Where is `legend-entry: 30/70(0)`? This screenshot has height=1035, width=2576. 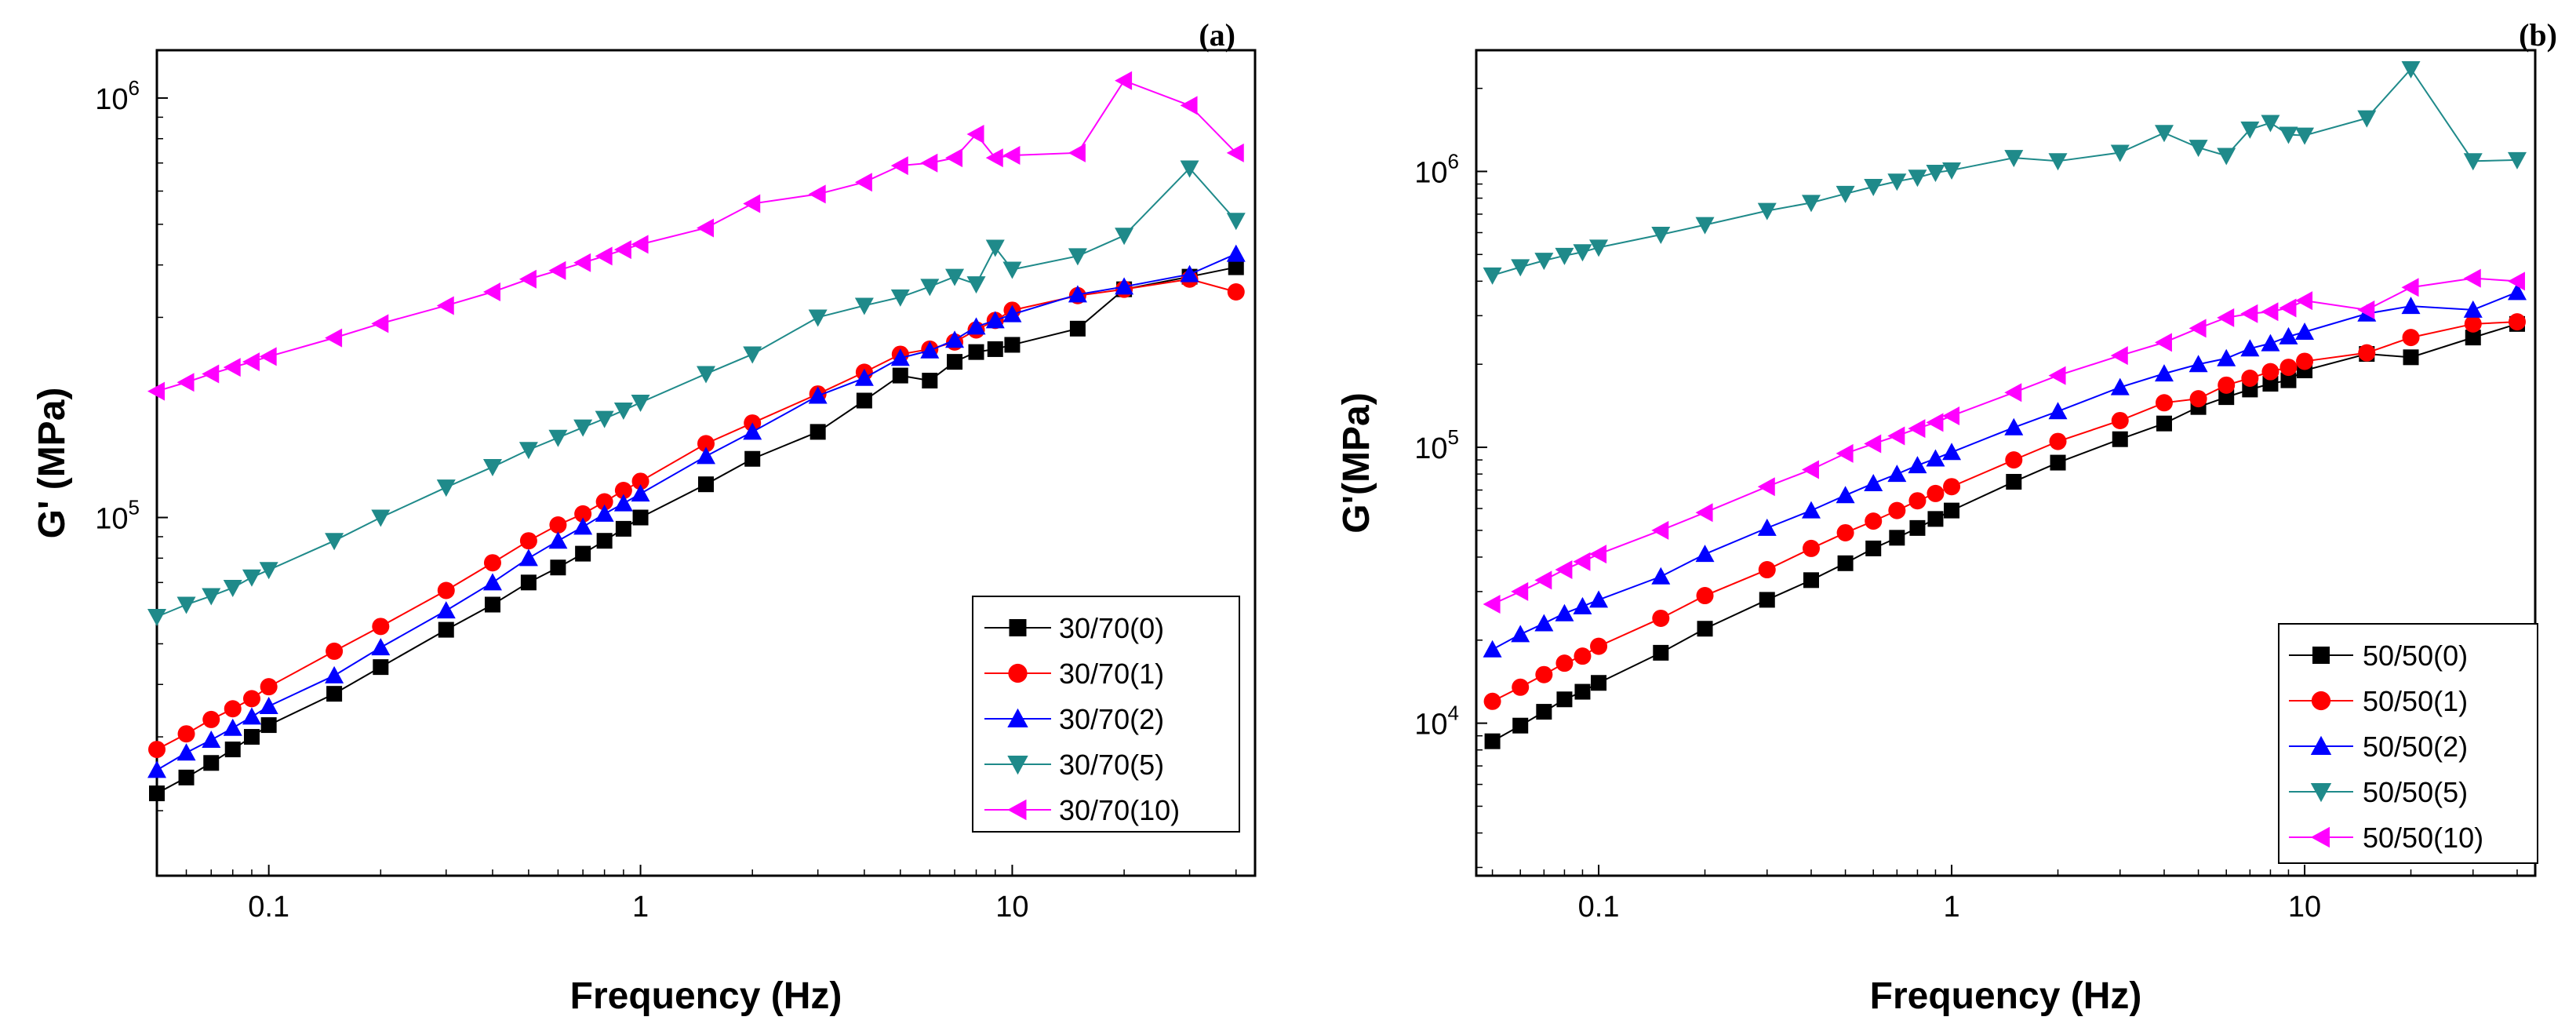 legend-entry: 30/70(0) is located at coordinates (1074, 628).